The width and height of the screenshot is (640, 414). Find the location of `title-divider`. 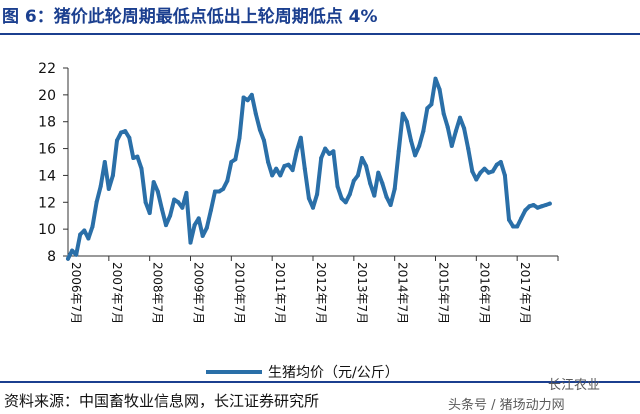

title-divider is located at coordinates (320, 34).